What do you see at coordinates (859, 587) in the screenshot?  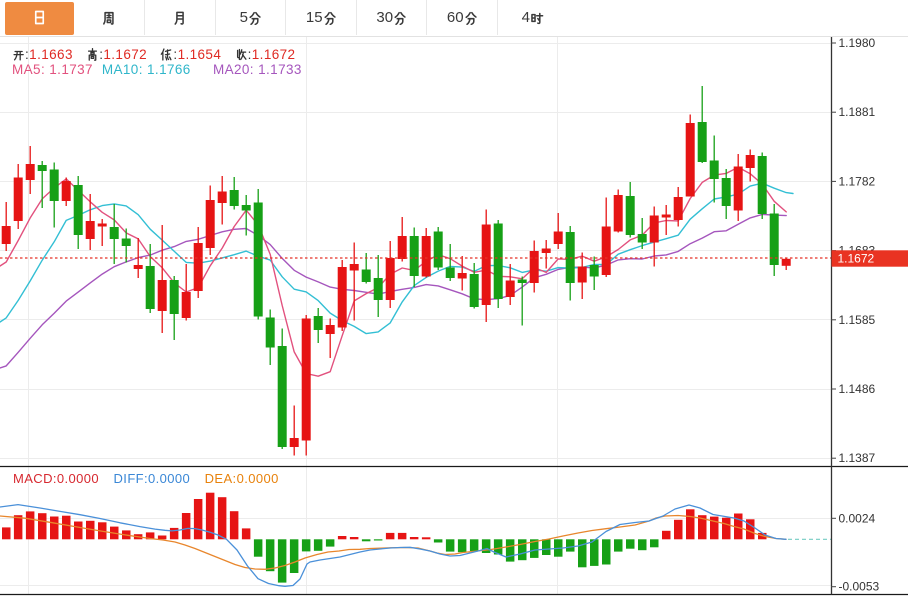 I see `svg-text: -0.0053` at bounding box center [859, 587].